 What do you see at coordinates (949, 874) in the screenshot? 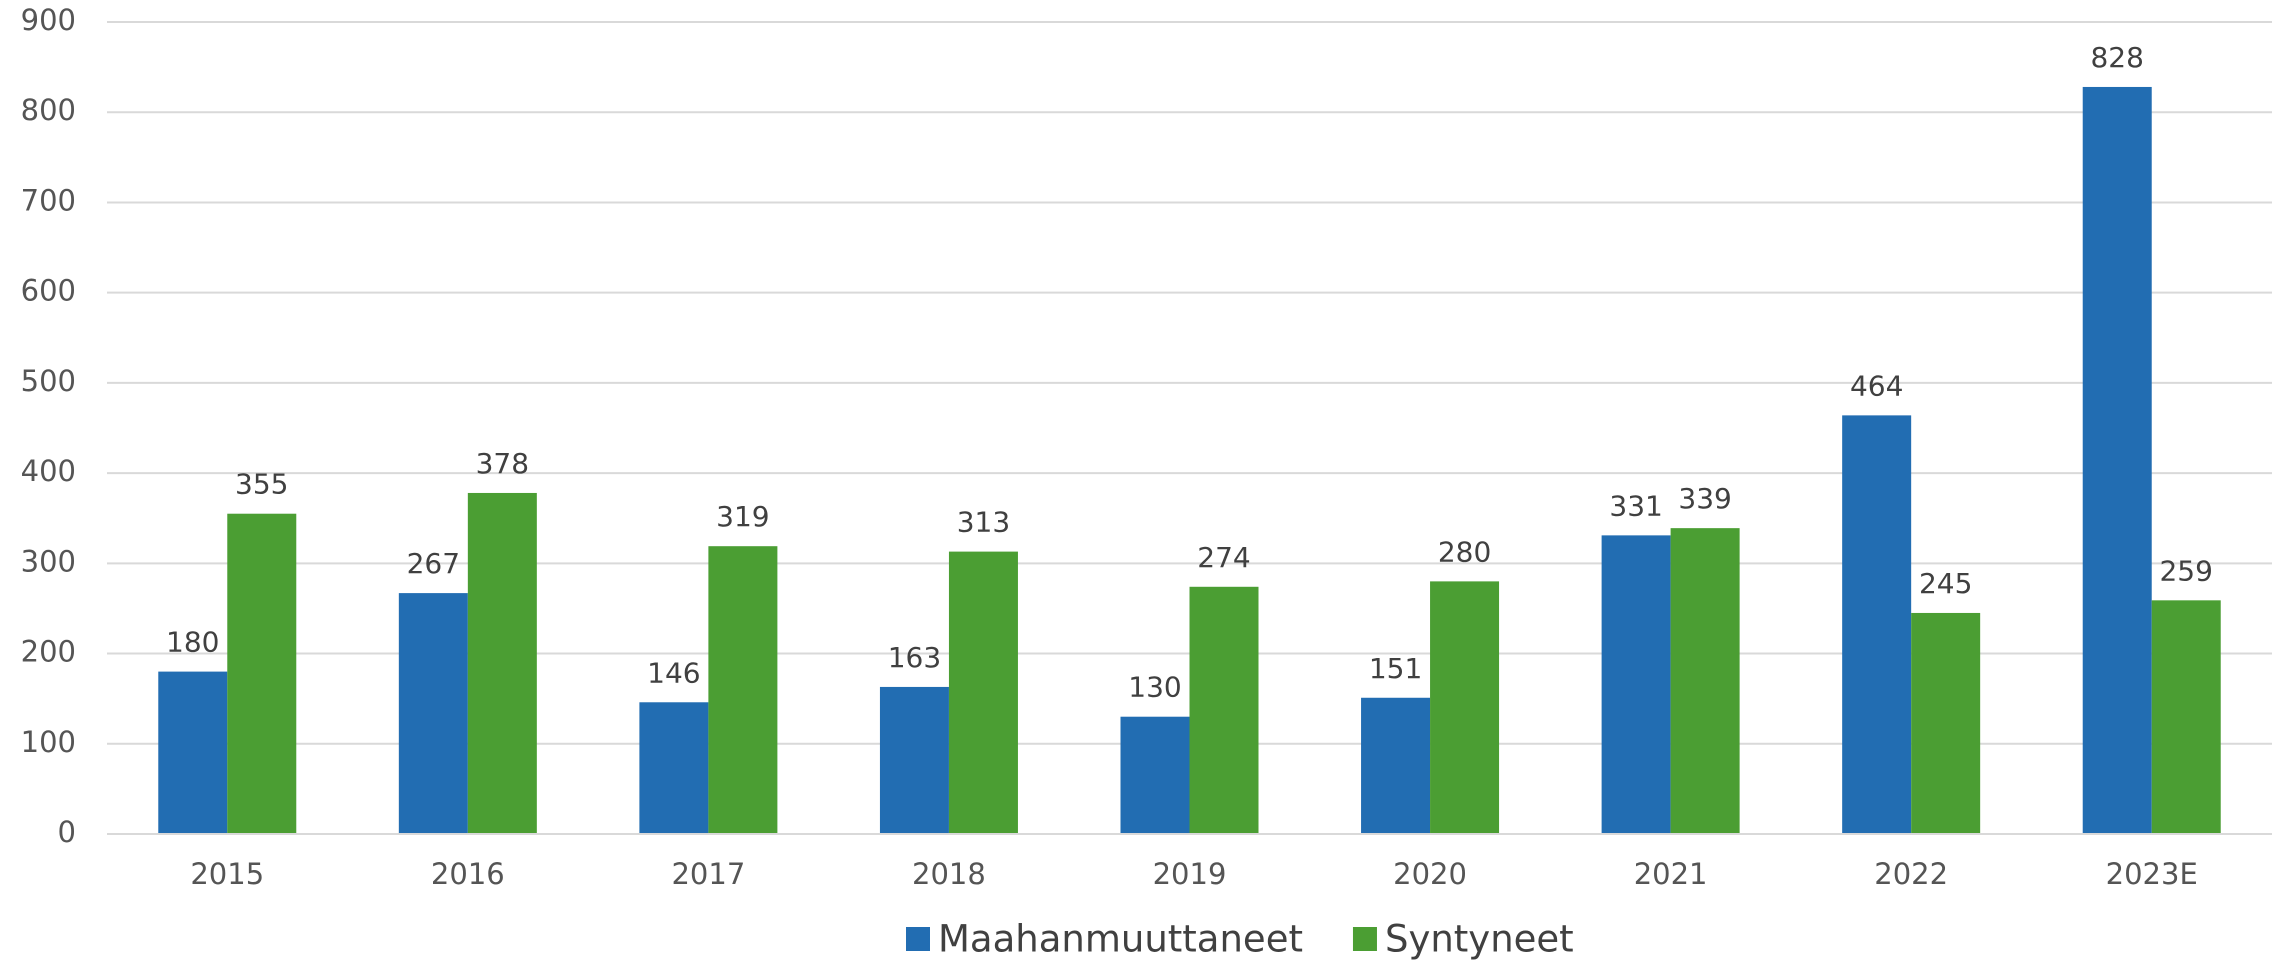
I see `x-tick-label: 2018` at bounding box center [949, 874].